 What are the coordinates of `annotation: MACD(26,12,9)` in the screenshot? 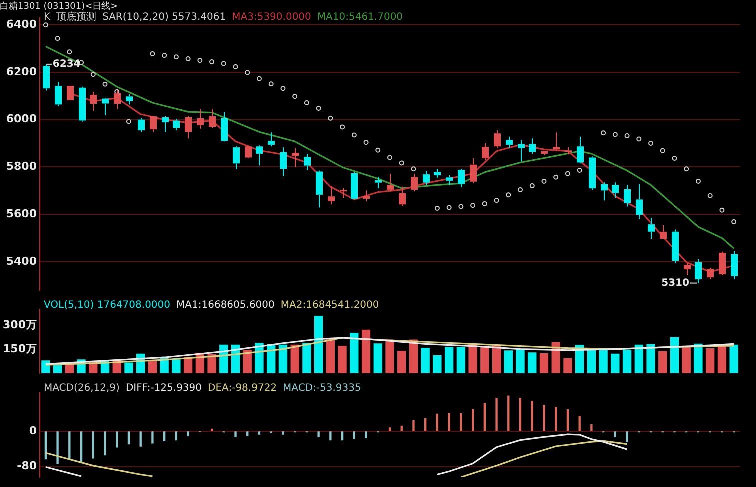 It's located at (82, 388).